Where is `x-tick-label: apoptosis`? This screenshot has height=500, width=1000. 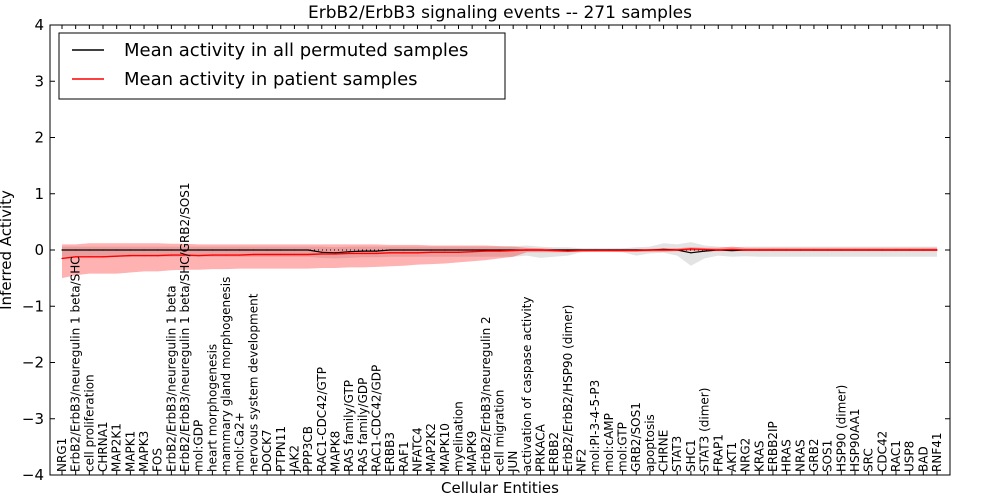 x-tick-label: apoptosis is located at coordinates (650, 443).